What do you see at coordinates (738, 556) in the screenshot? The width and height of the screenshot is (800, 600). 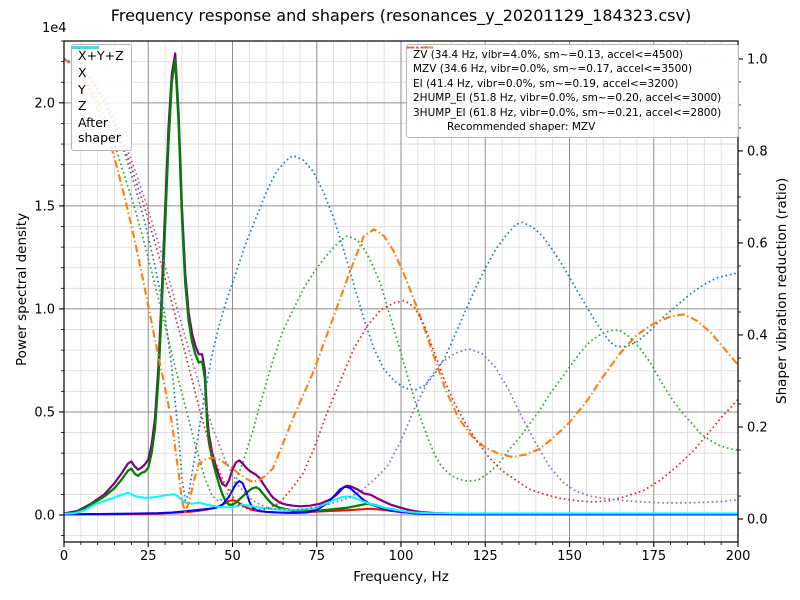 I see `x-tick-label: 200` at bounding box center [738, 556].